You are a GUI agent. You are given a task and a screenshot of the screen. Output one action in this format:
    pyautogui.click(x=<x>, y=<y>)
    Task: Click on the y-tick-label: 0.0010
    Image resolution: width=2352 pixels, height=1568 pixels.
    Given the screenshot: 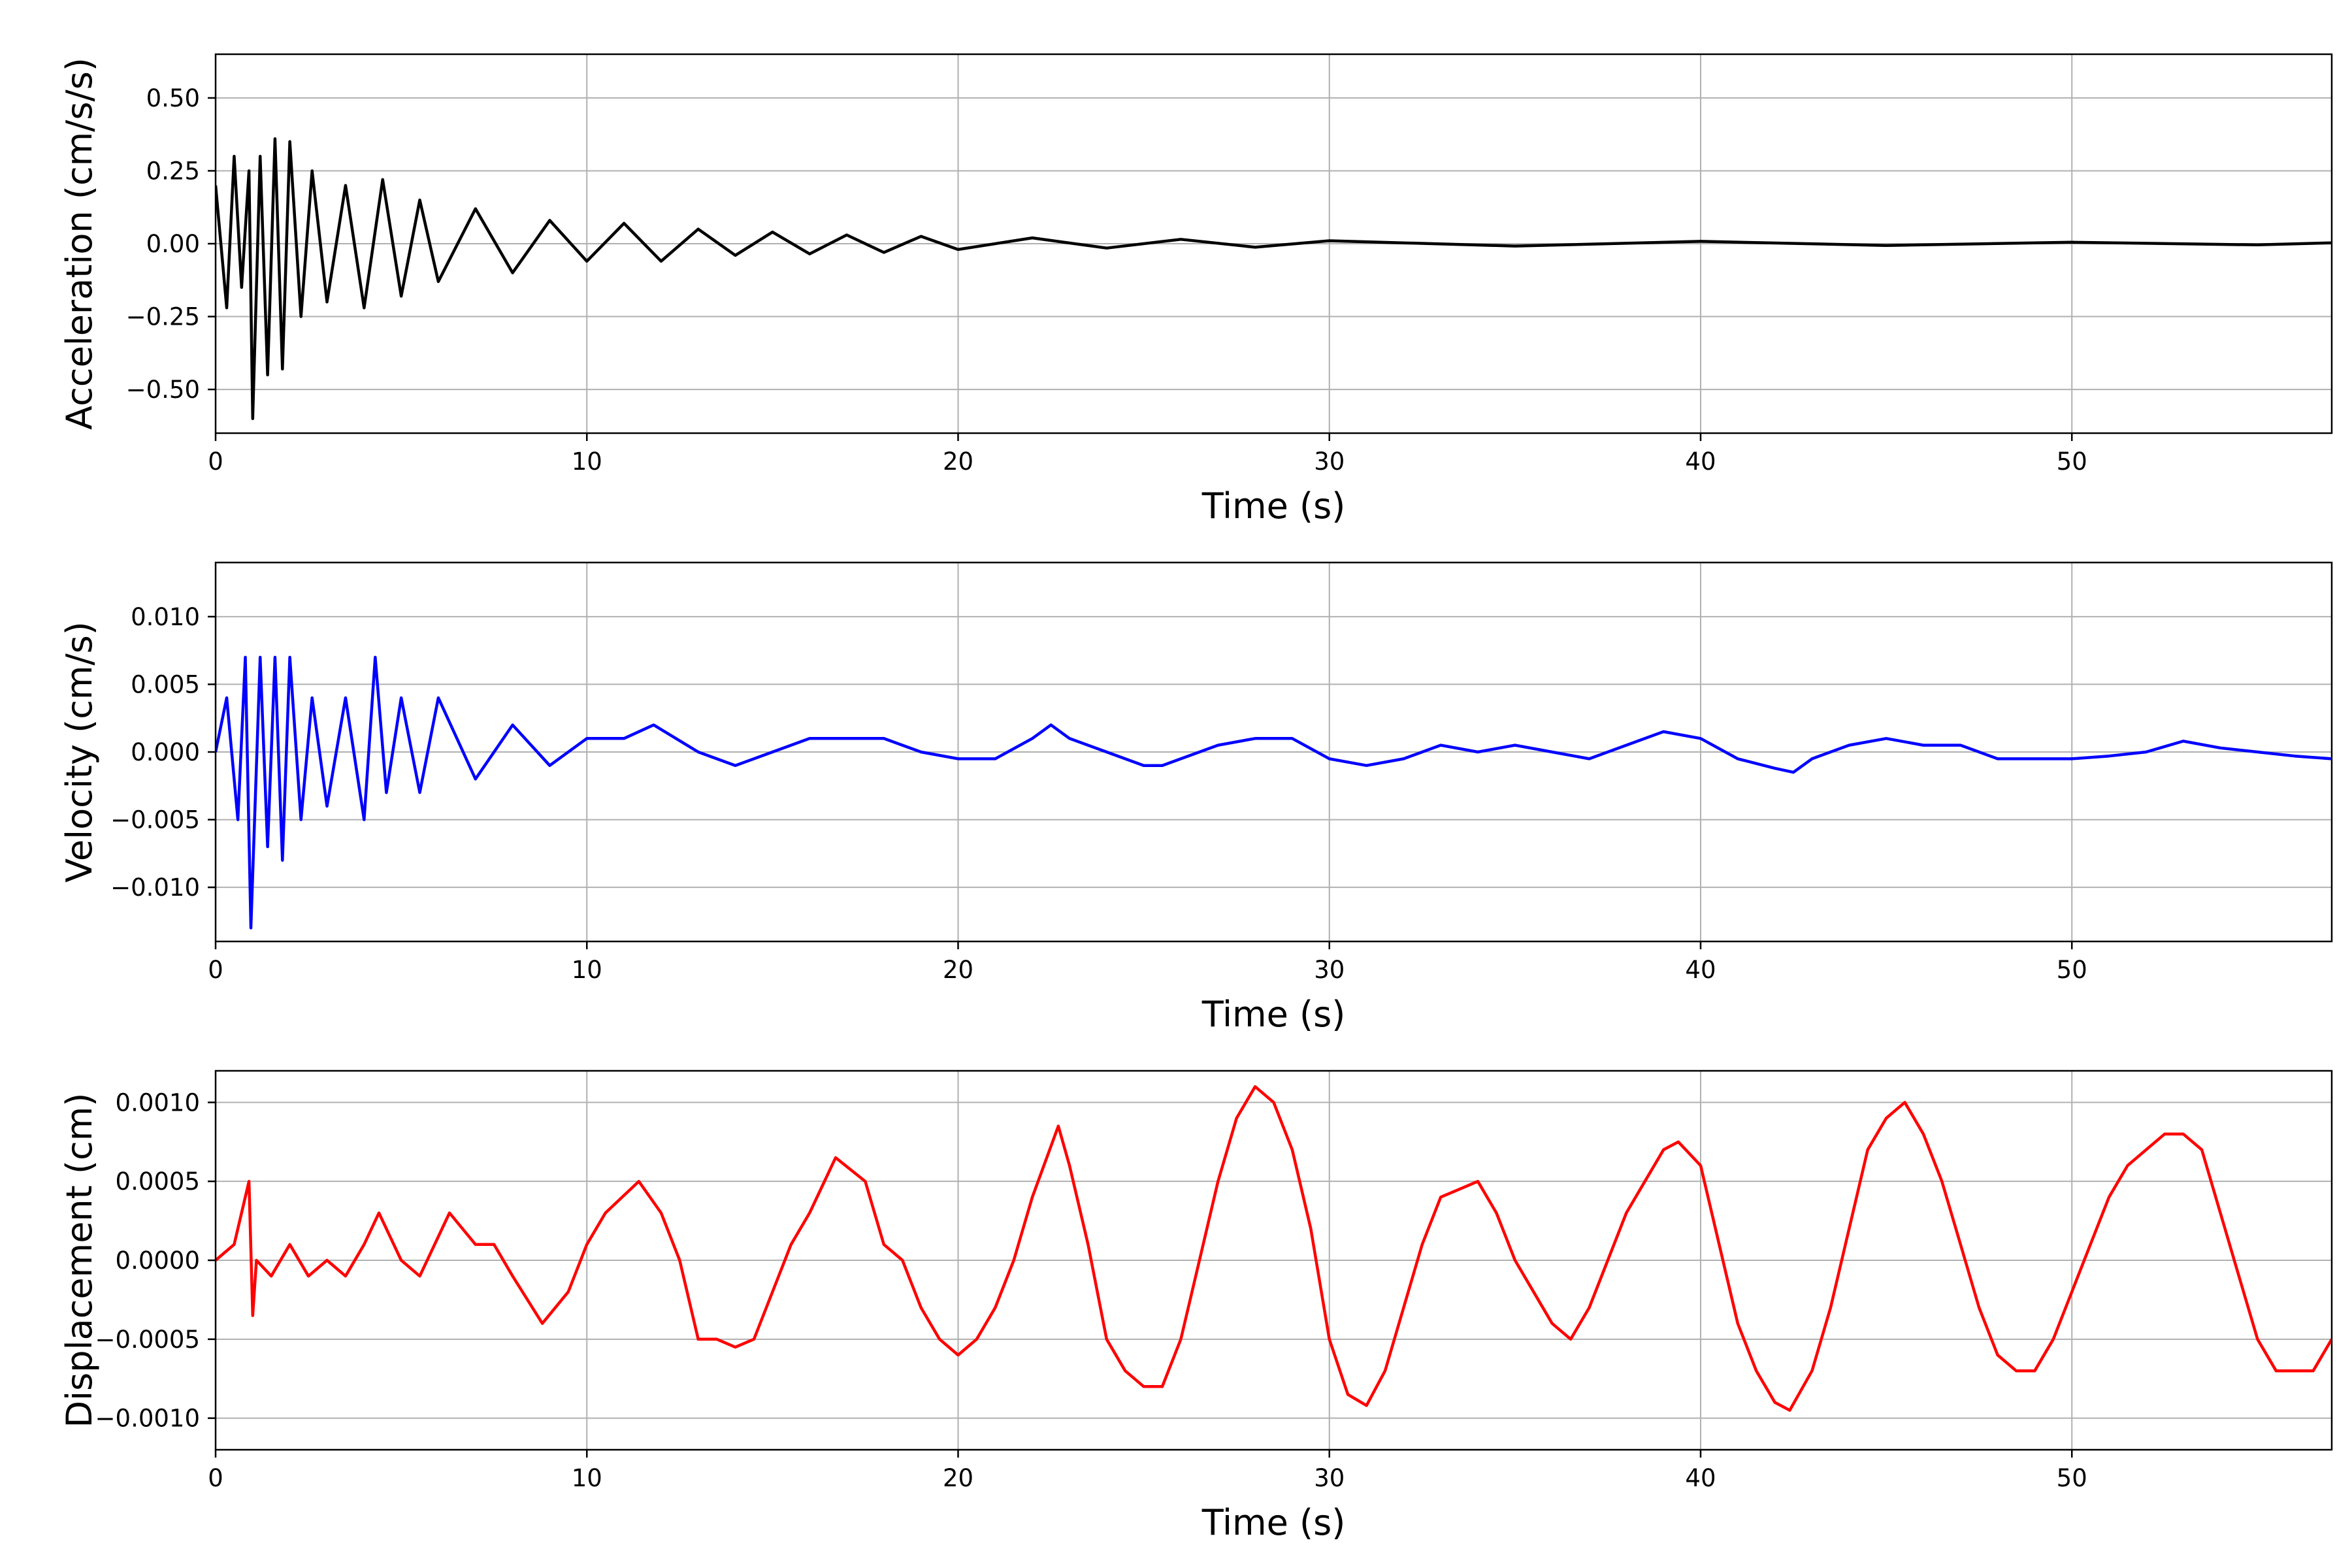 What is the action you would take?
    pyautogui.click(x=158, y=1102)
    